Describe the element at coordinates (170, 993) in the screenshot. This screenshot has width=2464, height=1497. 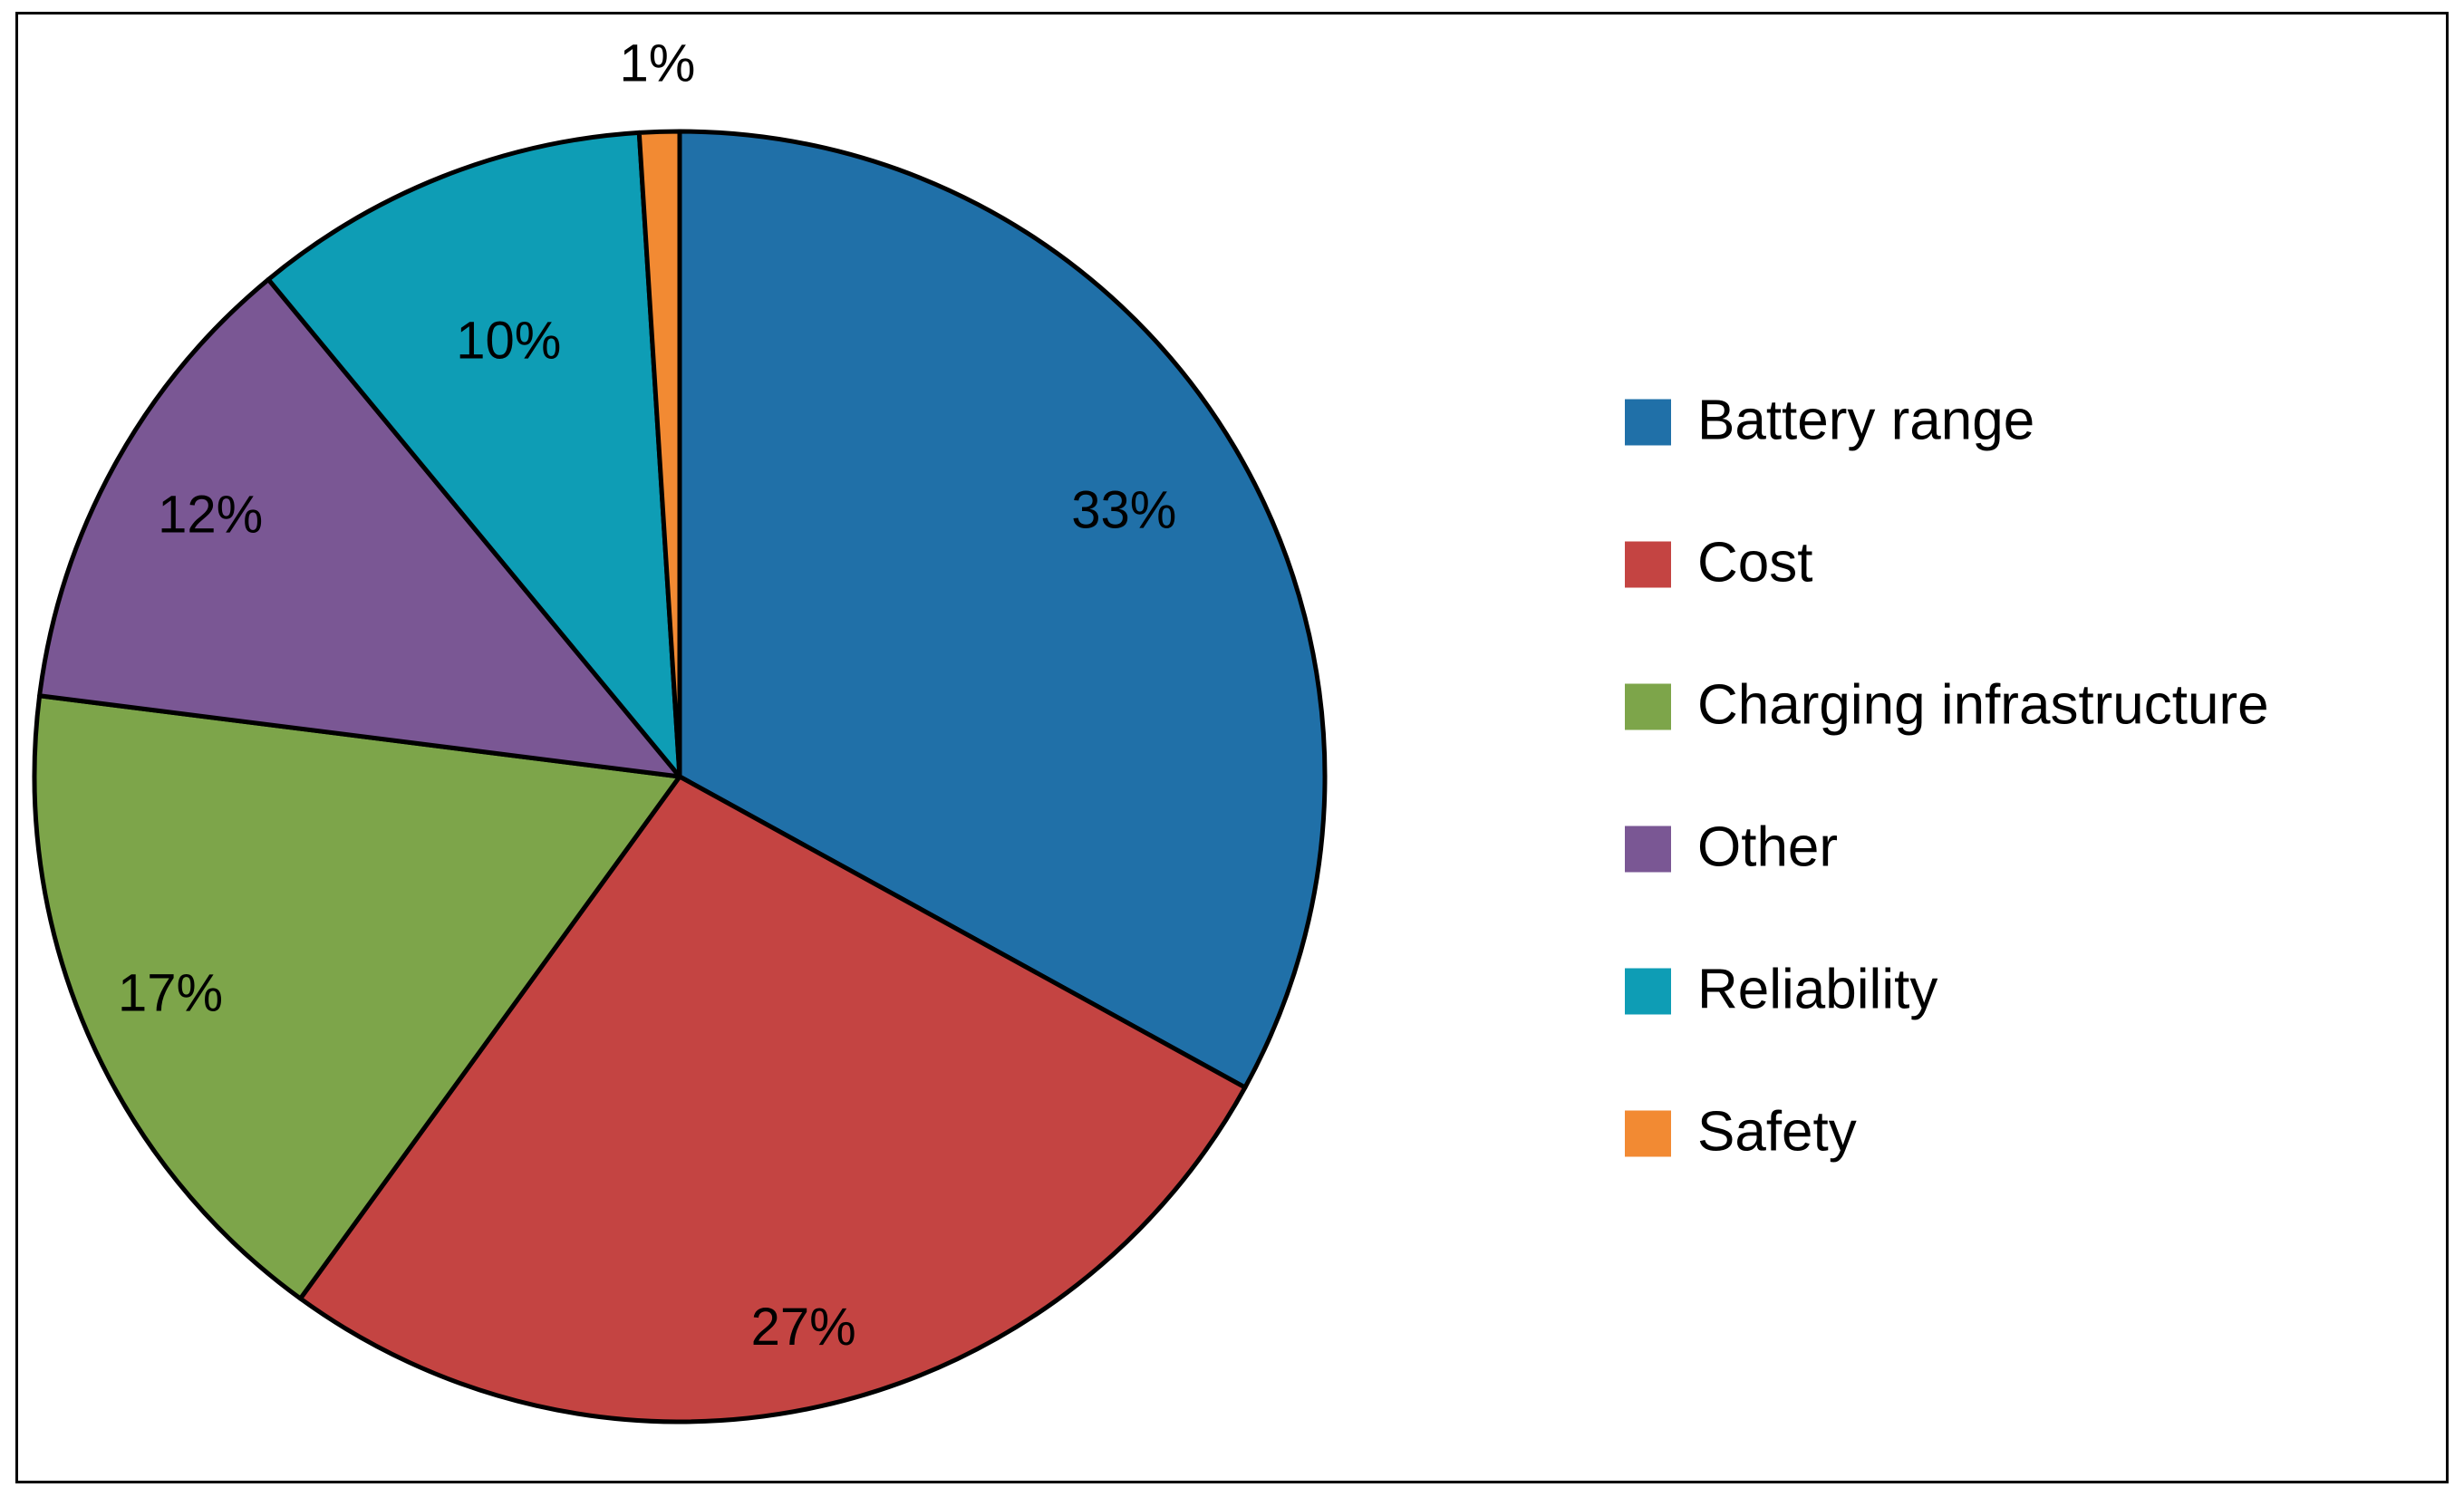
I see `data-label-charging-infrastructure: 17%` at that location.